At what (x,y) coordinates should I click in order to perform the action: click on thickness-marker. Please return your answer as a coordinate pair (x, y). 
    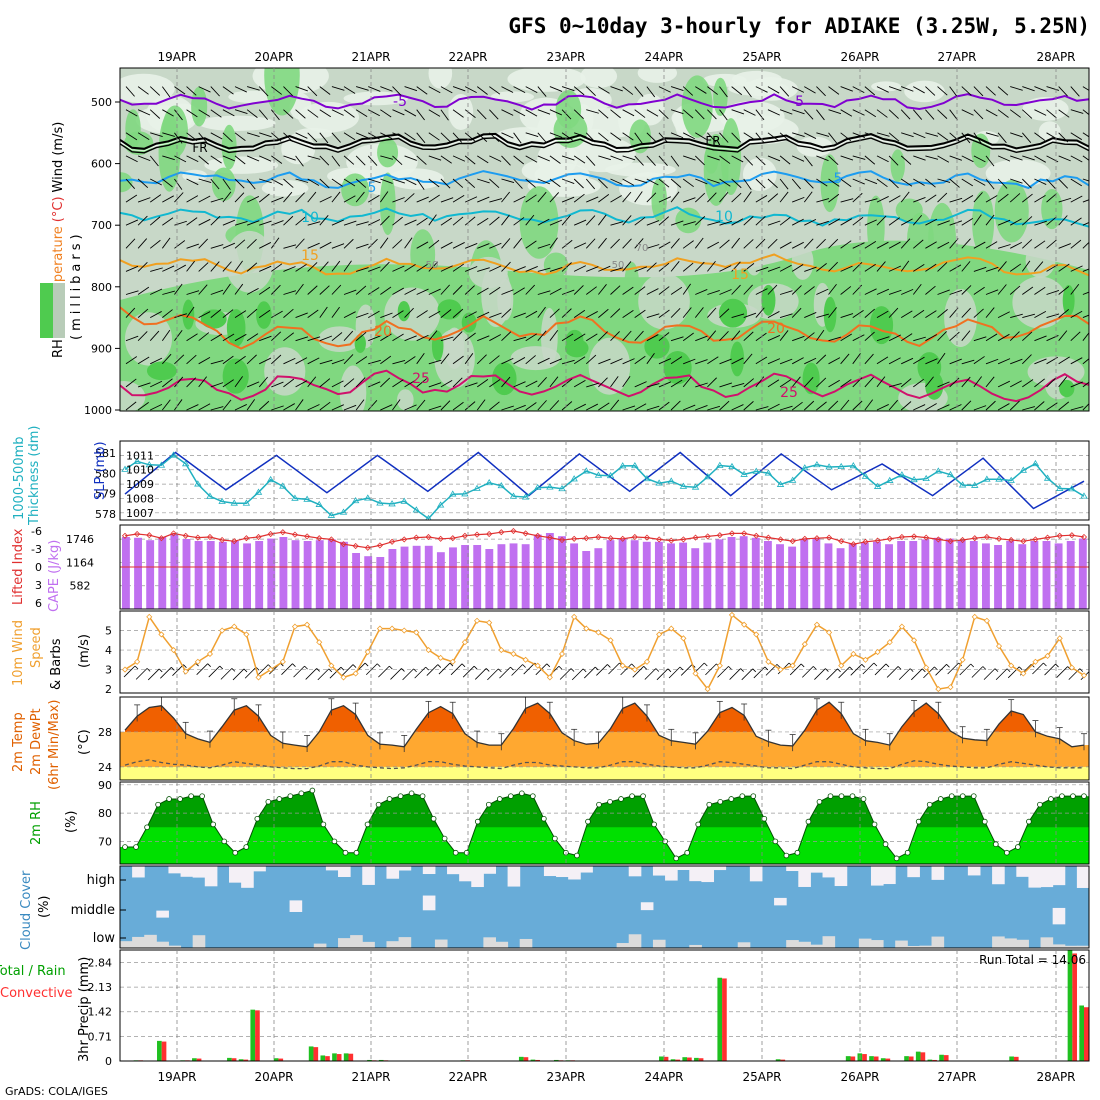
    Looking at the image, I should click on (295, 497).